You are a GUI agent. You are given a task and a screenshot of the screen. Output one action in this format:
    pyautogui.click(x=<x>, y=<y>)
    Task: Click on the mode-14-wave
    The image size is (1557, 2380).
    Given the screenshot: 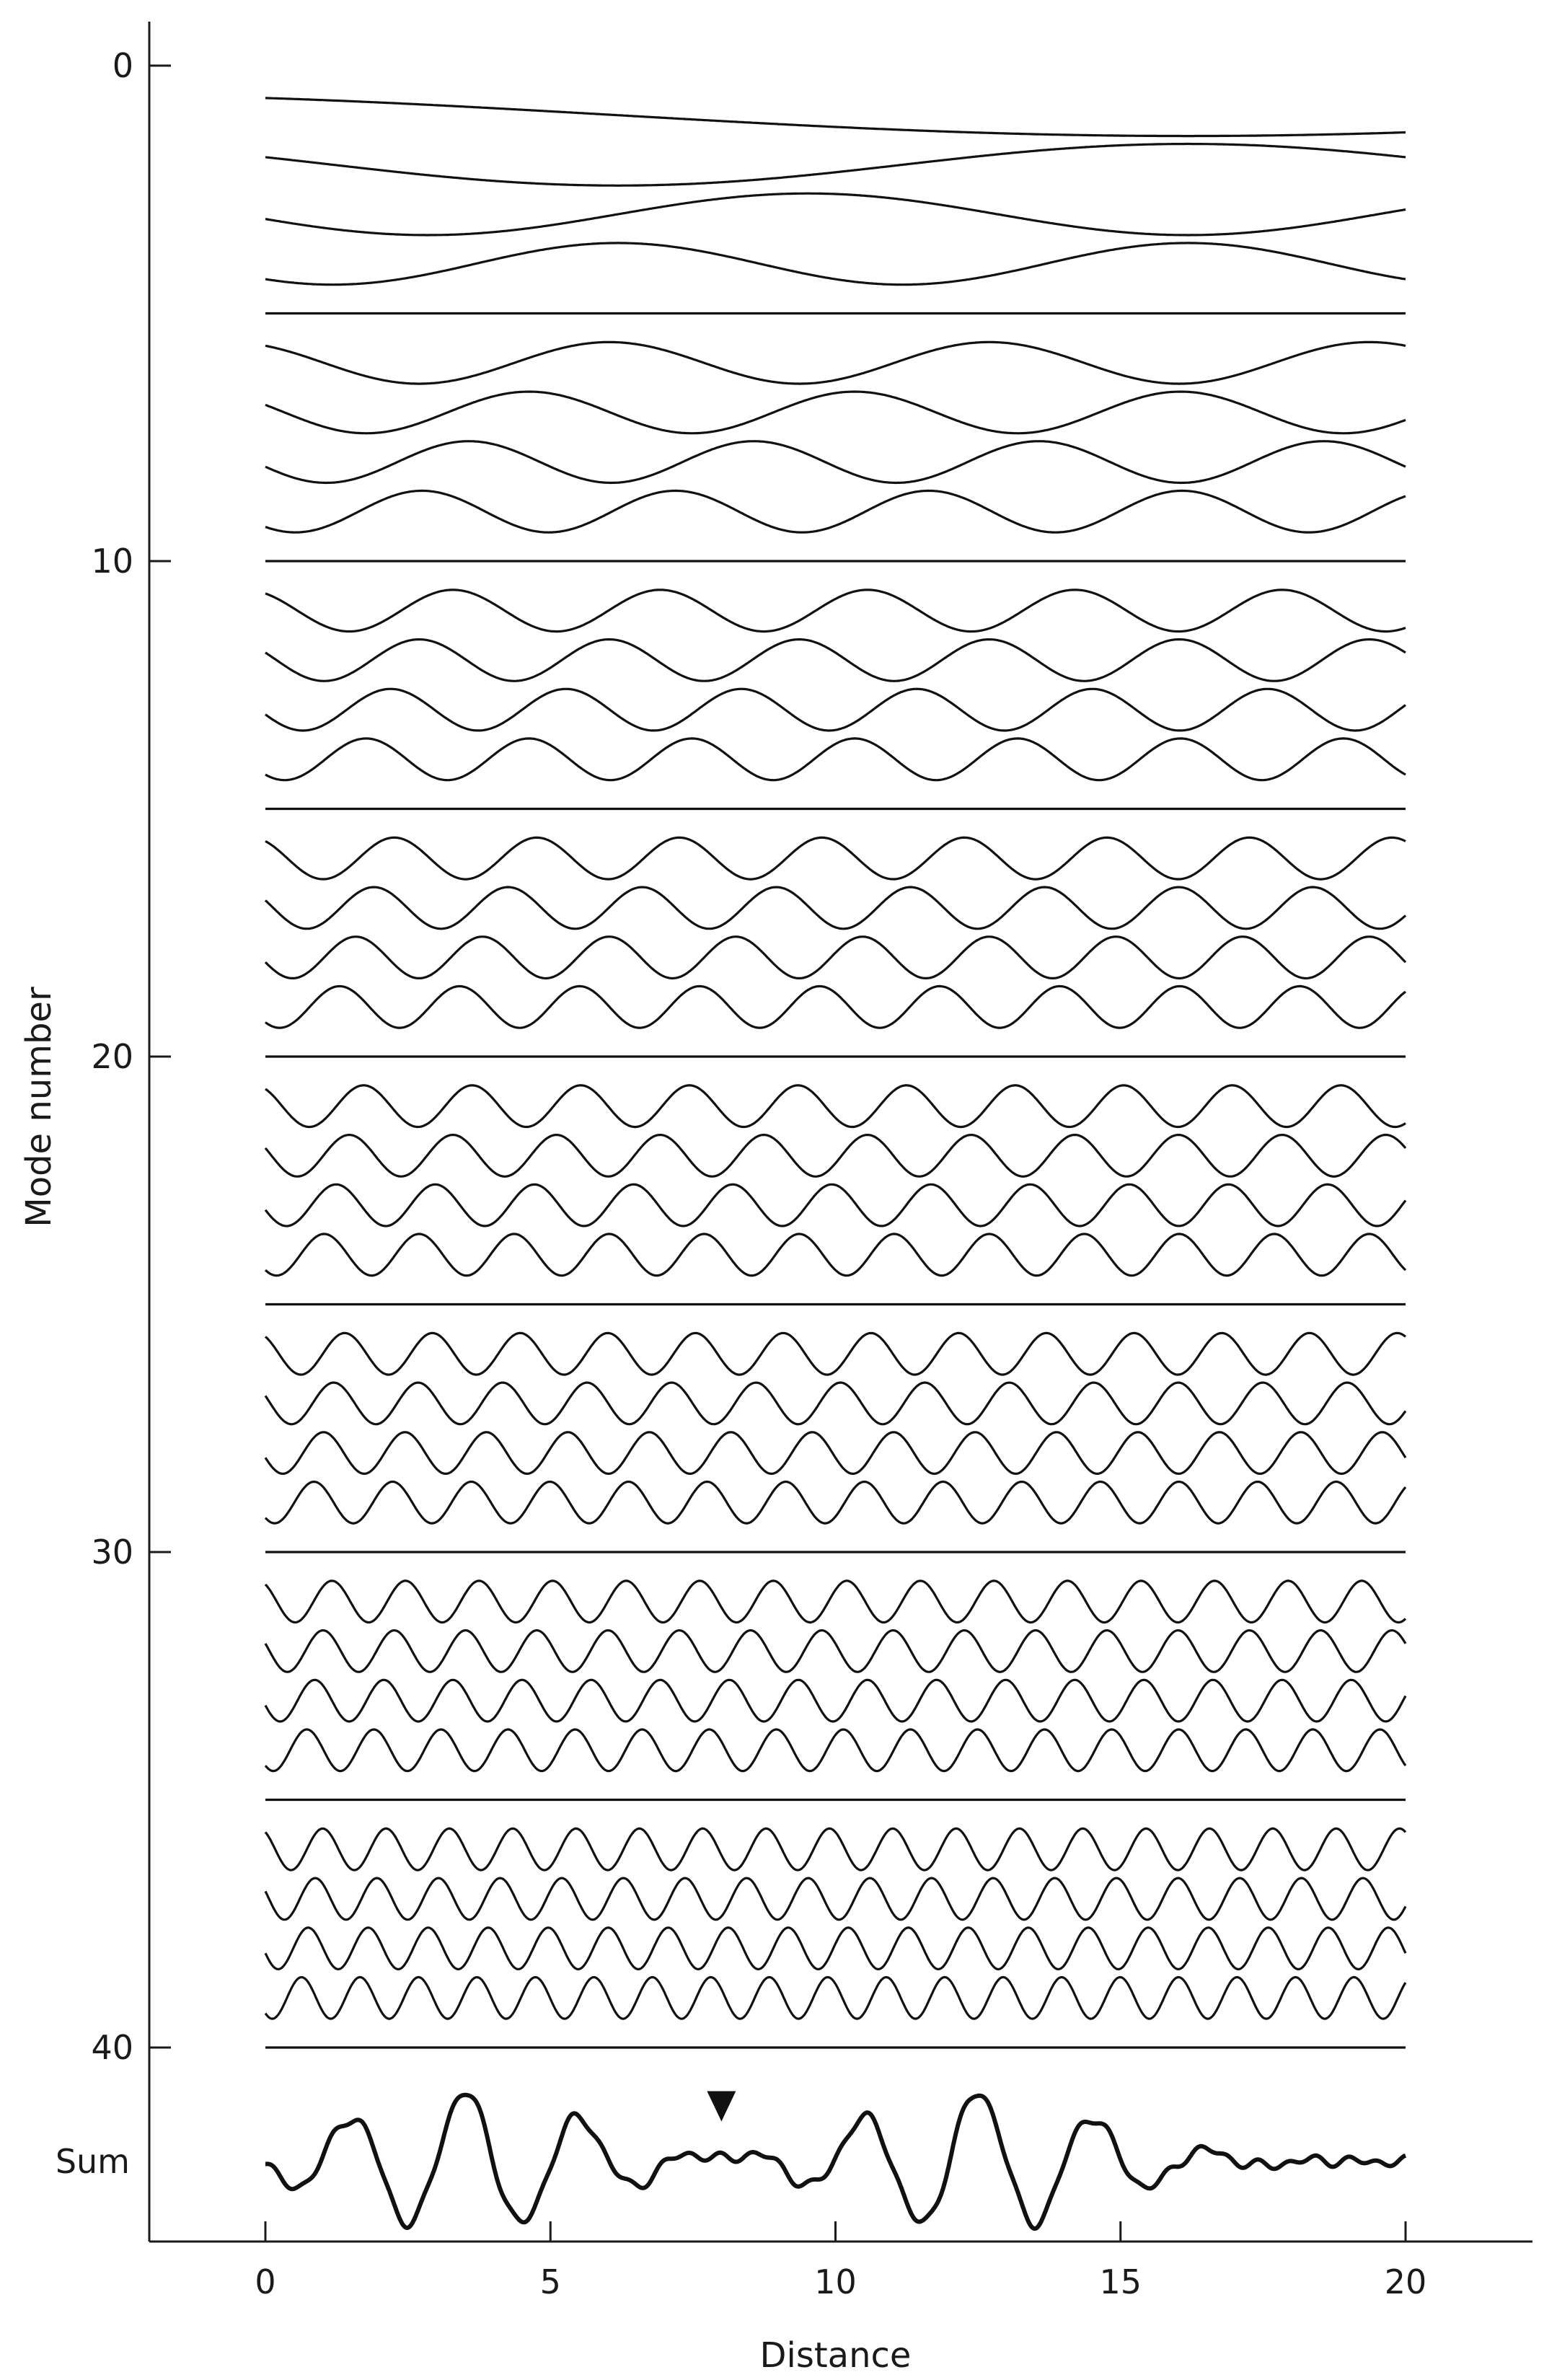 What is the action you would take?
    pyautogui.click(x=835, y=759)
    